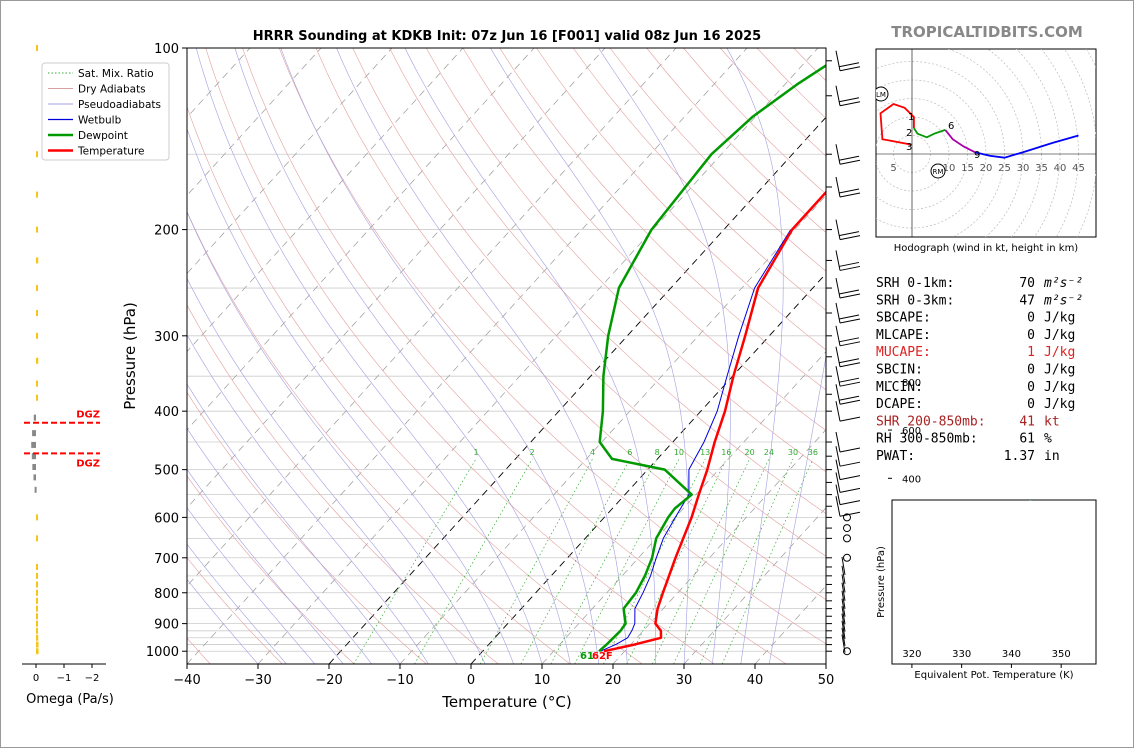 Image resolution: width=1134 pixels, height=748 pixels. I want to click on omega-tick-label: −2, so click(92, 678).